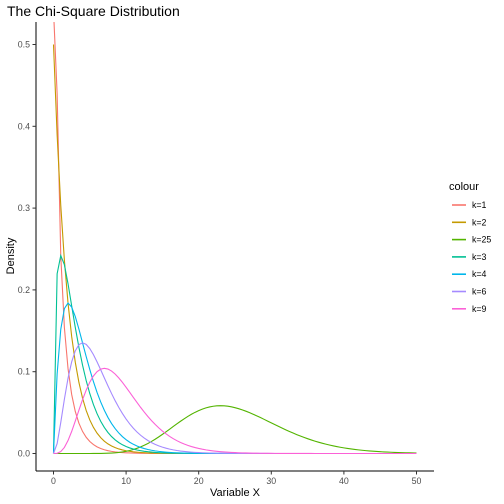  Describe the element at coordinates (479, 205) in the screenshot. I see `legend-label-k-1: k=1` at that location.